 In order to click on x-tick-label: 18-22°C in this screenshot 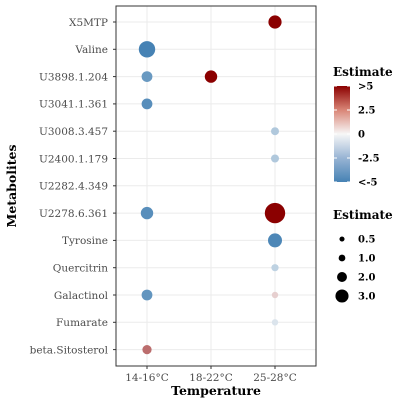, I will do `click(211, 378)`.